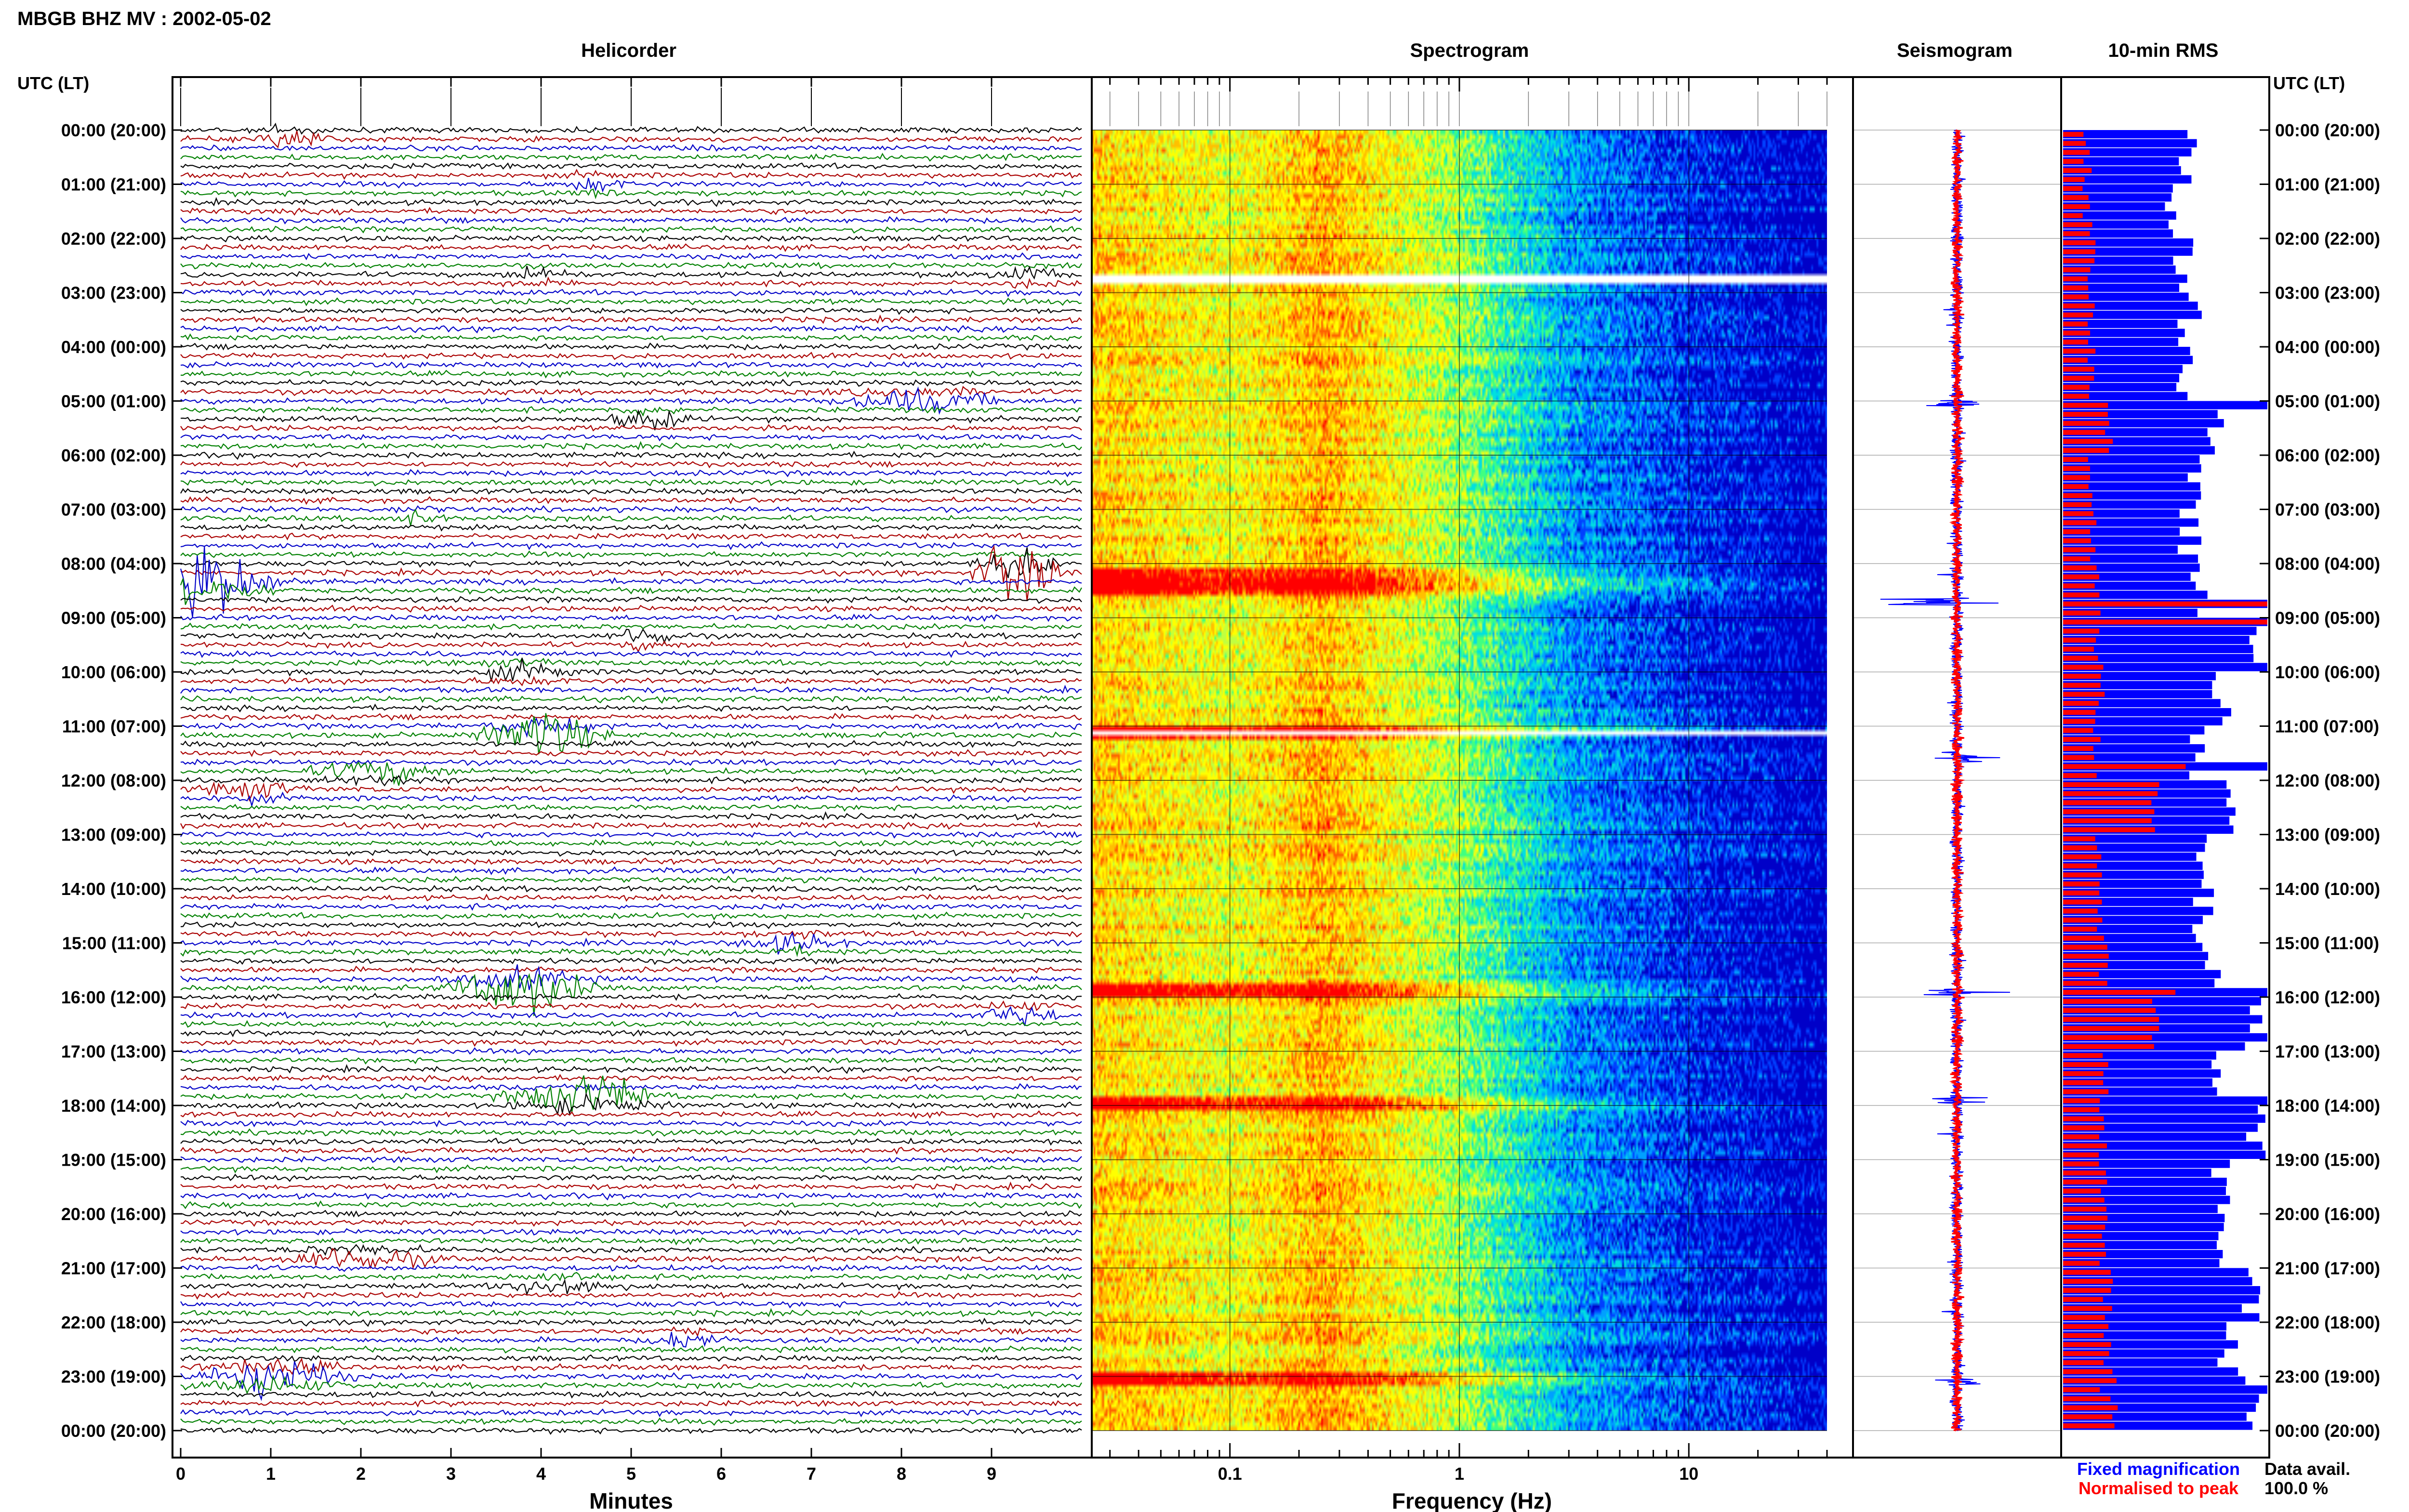  I want to click on helicorder-xtick-label: 8, so click(902, 1474).